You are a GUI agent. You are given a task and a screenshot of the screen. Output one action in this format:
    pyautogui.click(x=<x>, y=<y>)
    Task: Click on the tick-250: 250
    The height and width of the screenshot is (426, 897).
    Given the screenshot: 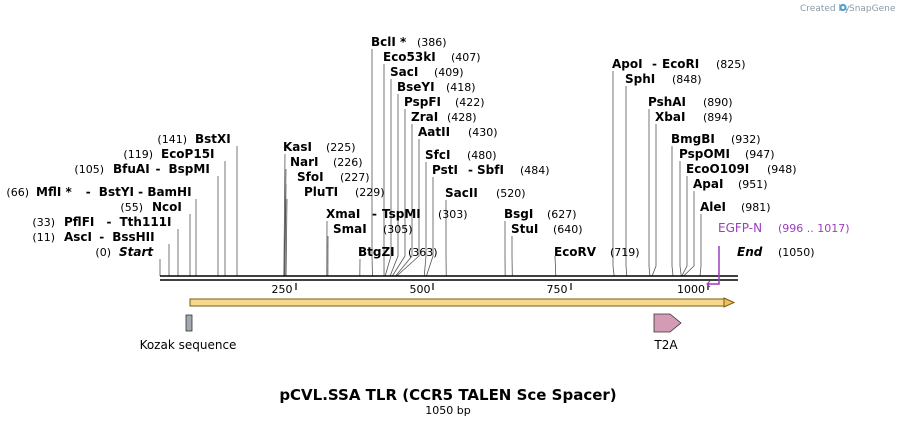 What is the action you would take?
    pyautogui.click(x=284, y=289)
    